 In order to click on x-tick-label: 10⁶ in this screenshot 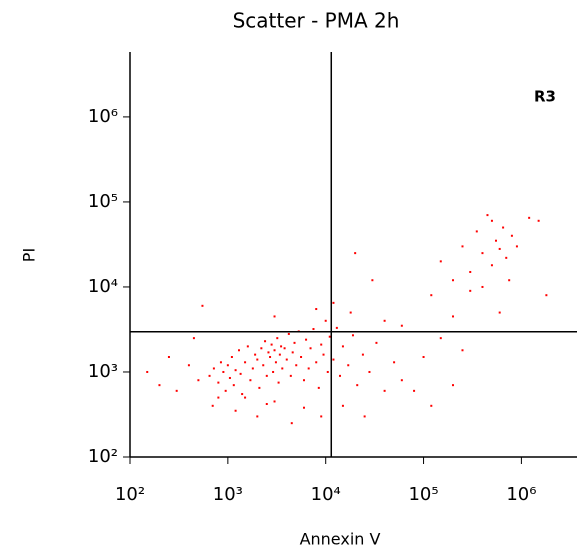, I will do `click(521, 494)`.